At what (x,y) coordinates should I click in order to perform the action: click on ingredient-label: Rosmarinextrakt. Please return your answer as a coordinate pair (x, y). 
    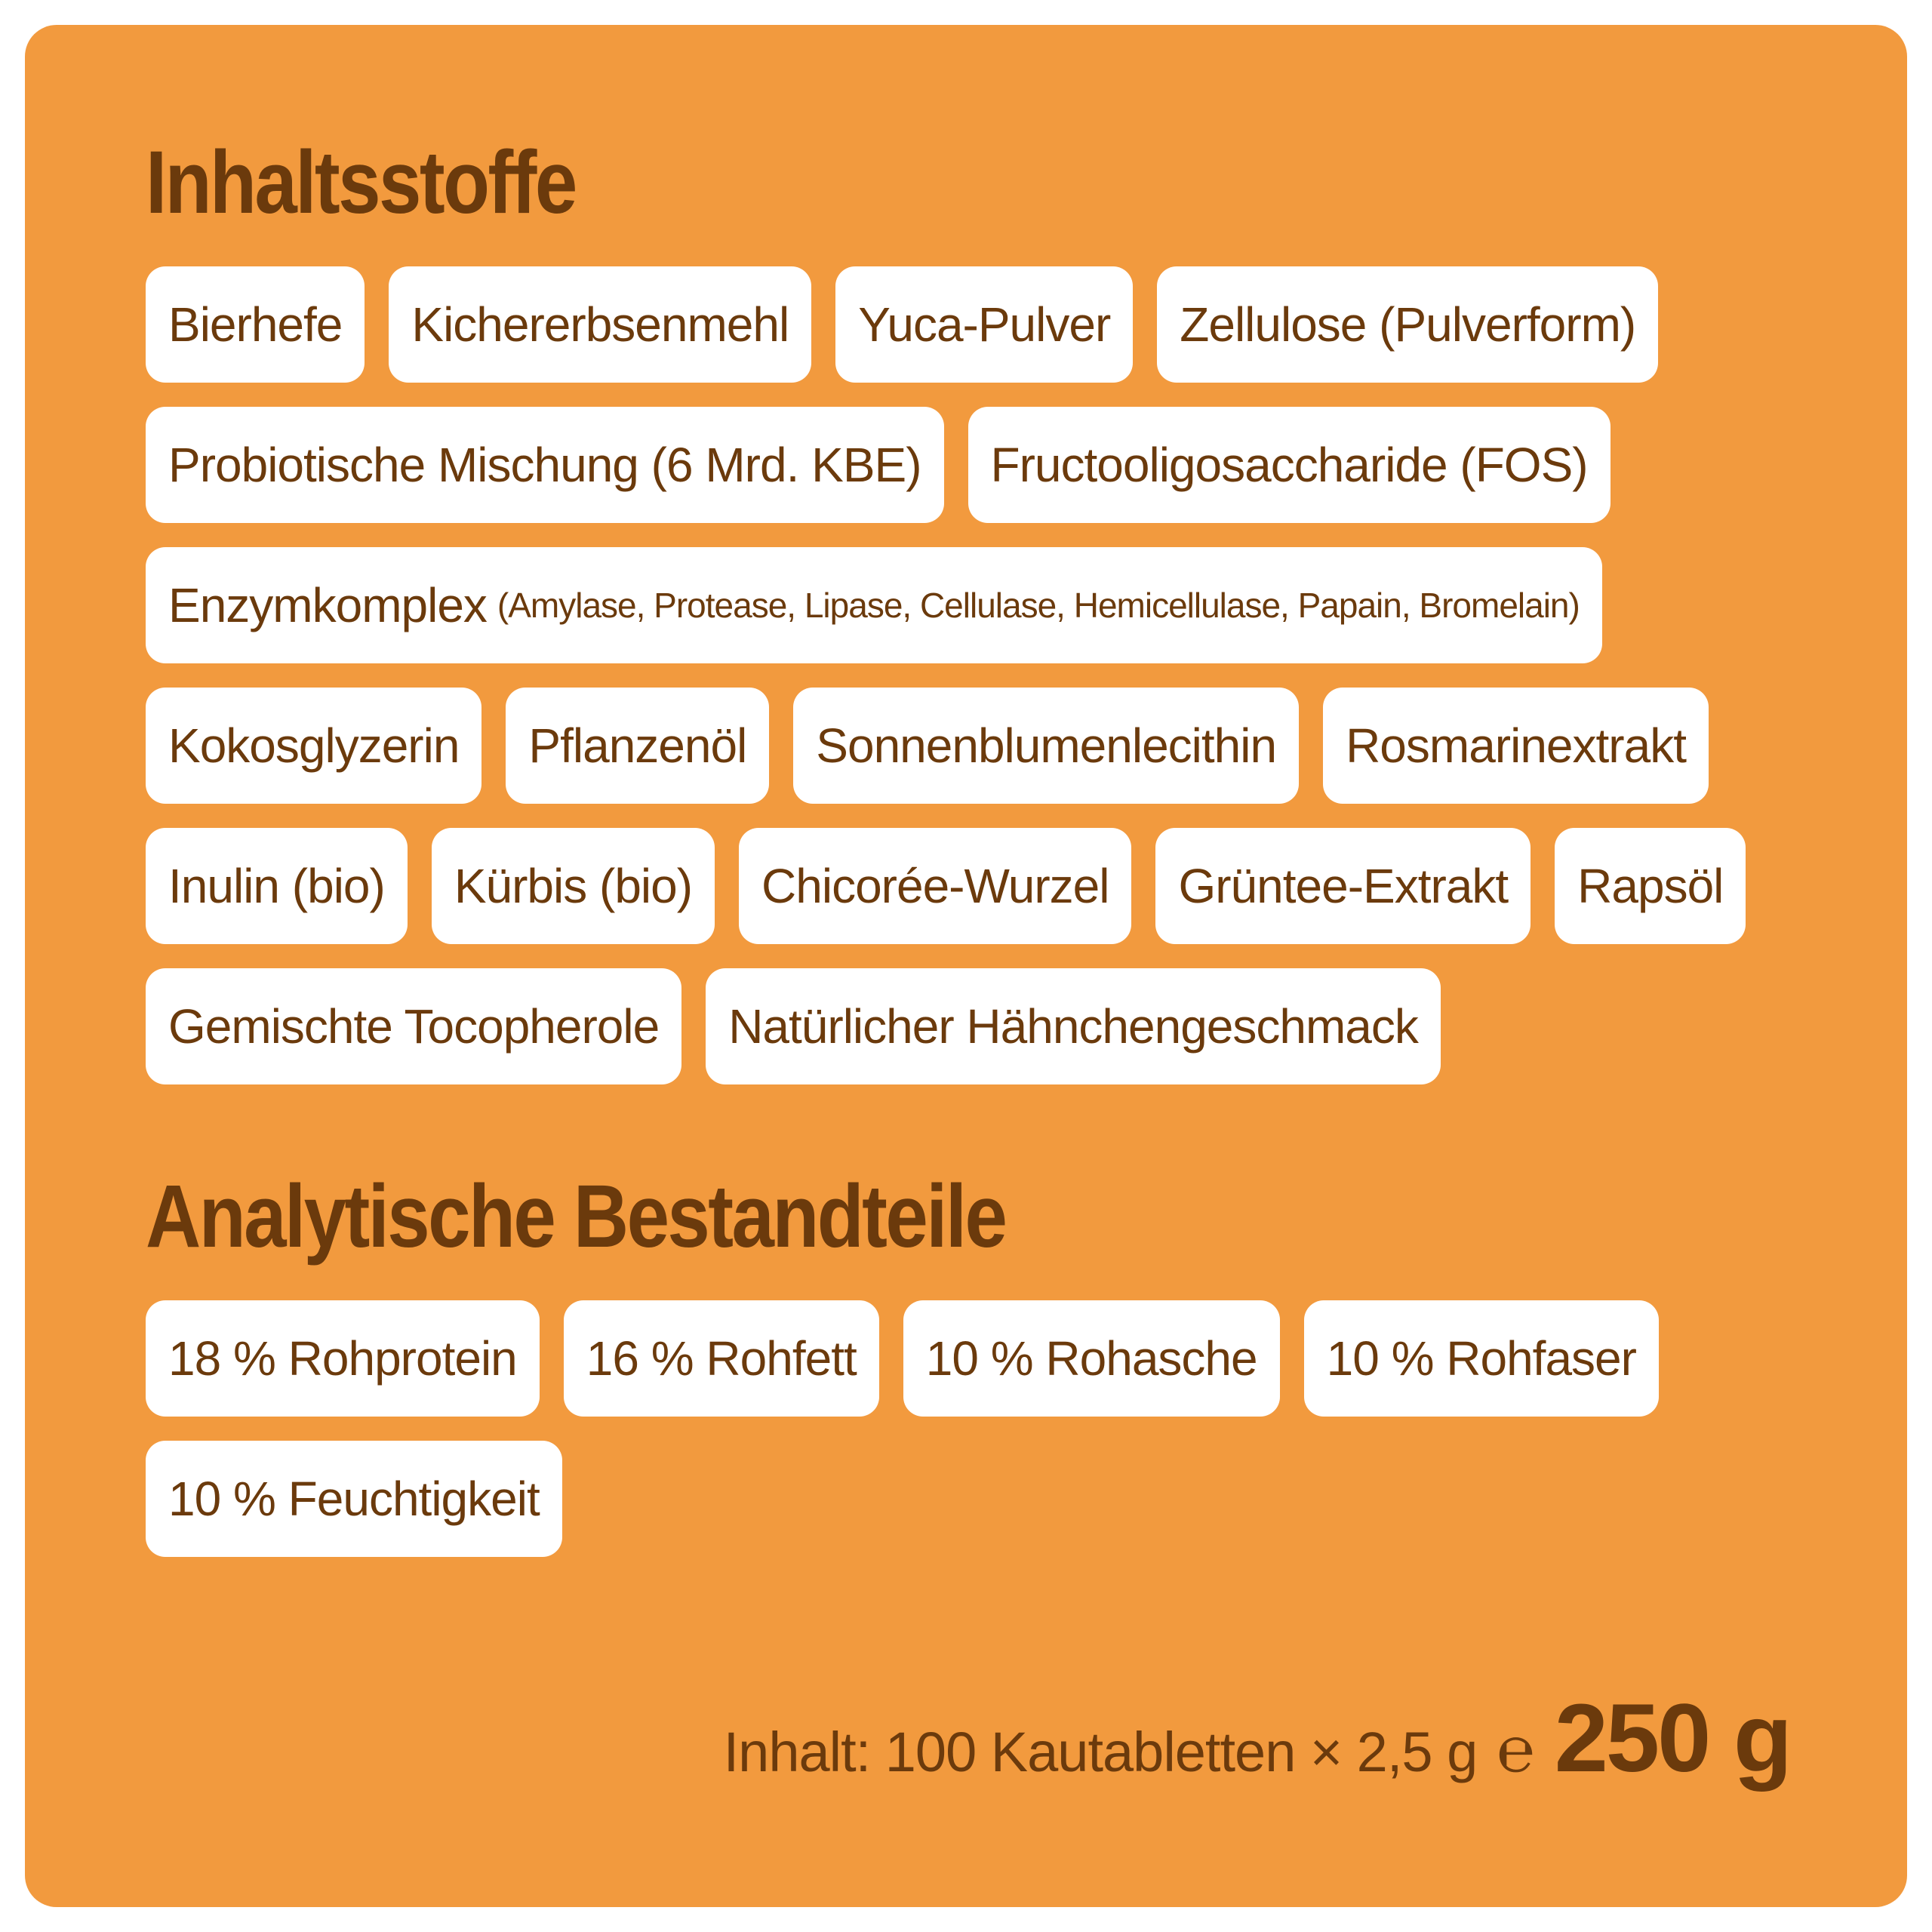
    Looking at the image, I should click on (1516, 745).